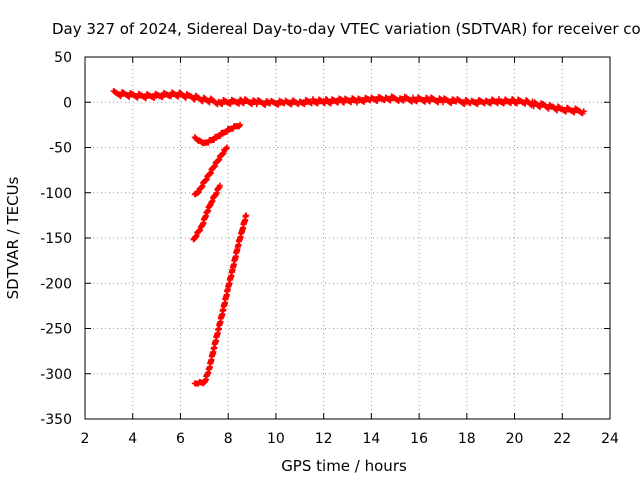  What do you see at coordinates (13, 237) in the screenshot?
I see `y-axis-label: SDTVAR / TECUs` at bounding box center [13, 237].